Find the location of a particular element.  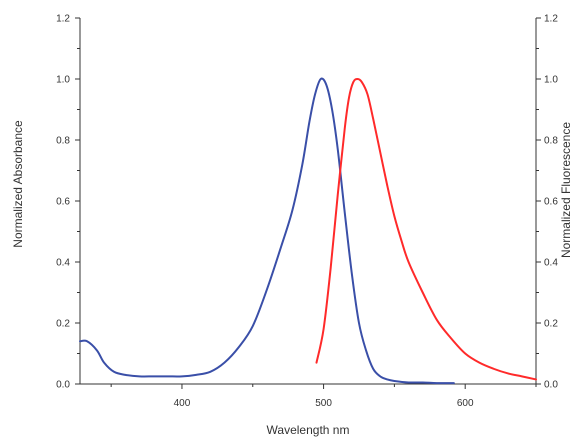

x-tick-label: 400 is located at coordinates (182, 403).